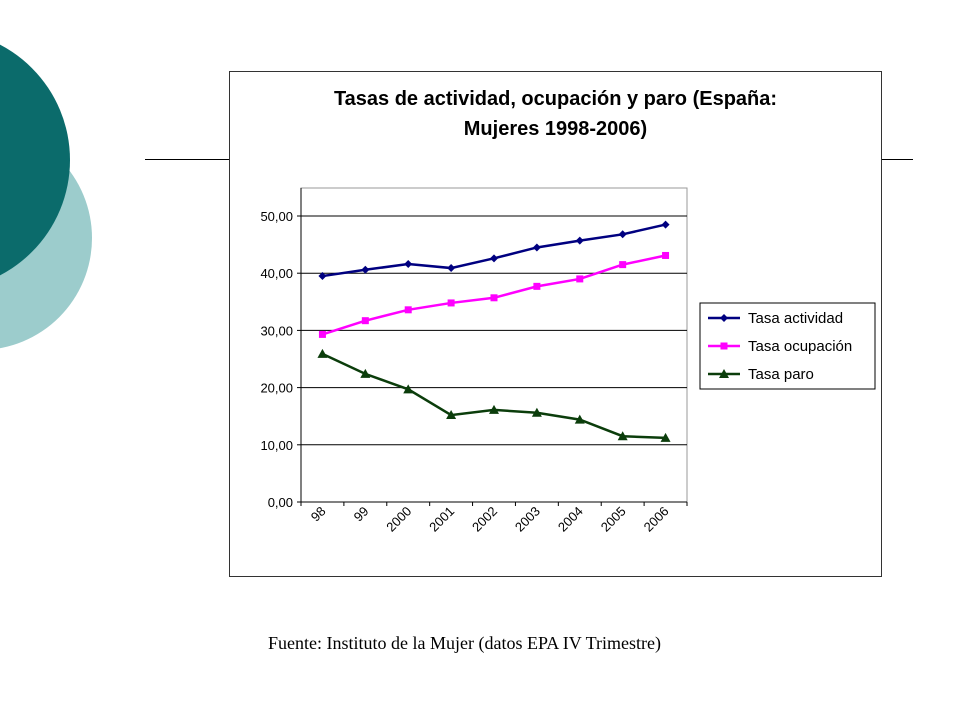  What do you see at coordinates (276, 216) in the screenshot?
I see `y-tick-label: 50,00` at bounding box center [276, 216].